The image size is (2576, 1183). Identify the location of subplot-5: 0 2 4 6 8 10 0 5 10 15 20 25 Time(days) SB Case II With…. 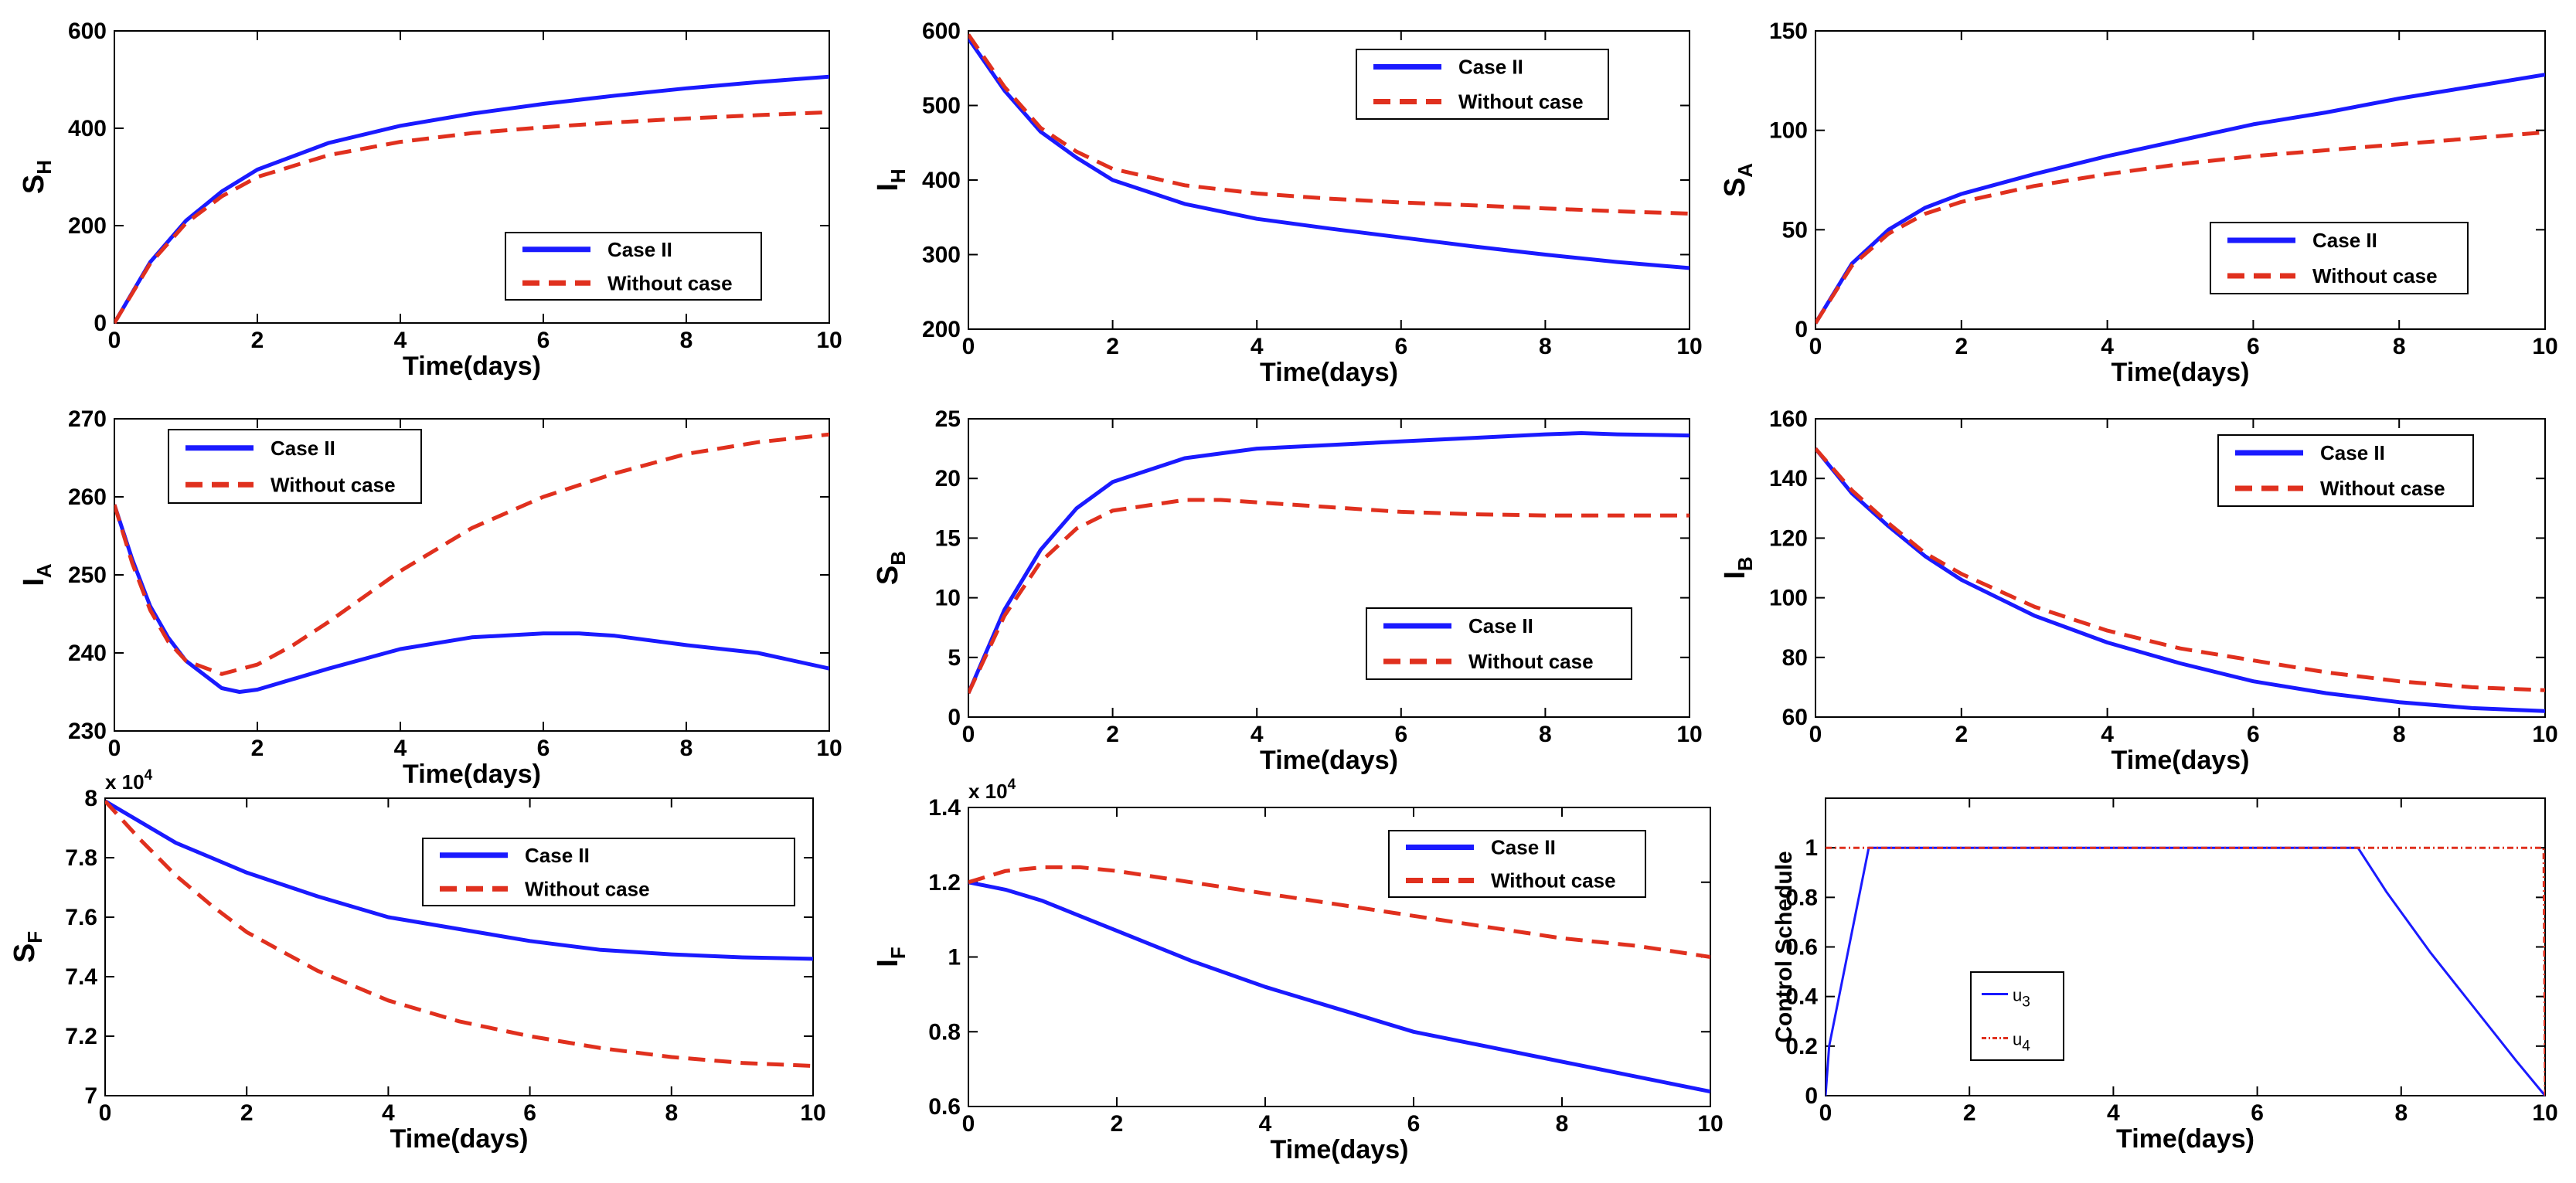
(1287, 590).